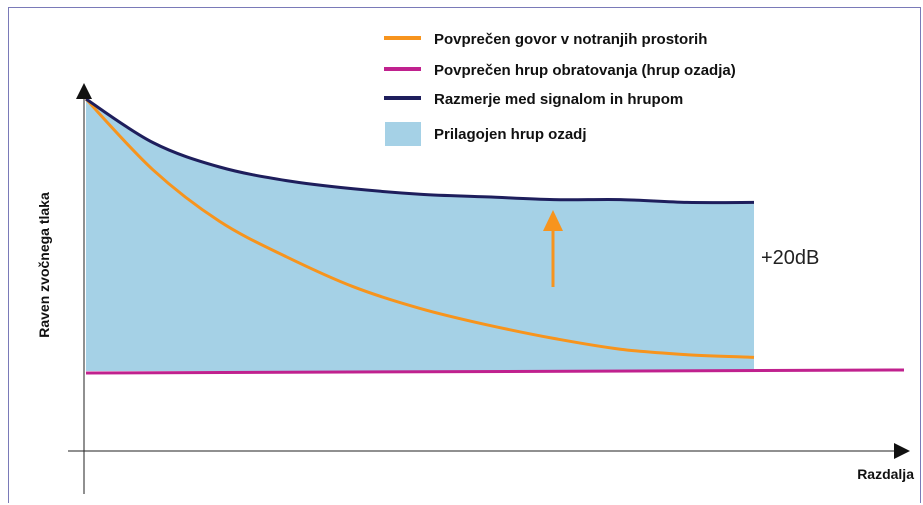 This screenshot has width=923, height=505. What do you see at coordinates (585, 70) in the screenshot?
I see `legend-label-noise: Povprečen hrup obratovanja (hrup ozadja)` at bounding box center [585, 70].